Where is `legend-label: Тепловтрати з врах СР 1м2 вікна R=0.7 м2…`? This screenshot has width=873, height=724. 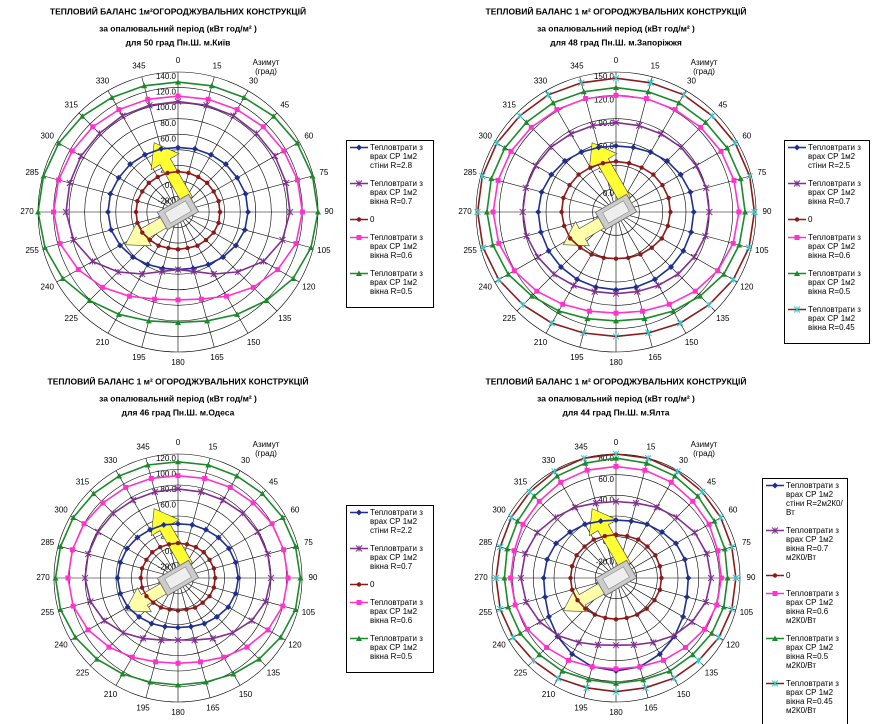 legend-label: Тепловтрати з врах СР 1м2 вікна R=0.7 м2… is located at coordinates (812, 544).